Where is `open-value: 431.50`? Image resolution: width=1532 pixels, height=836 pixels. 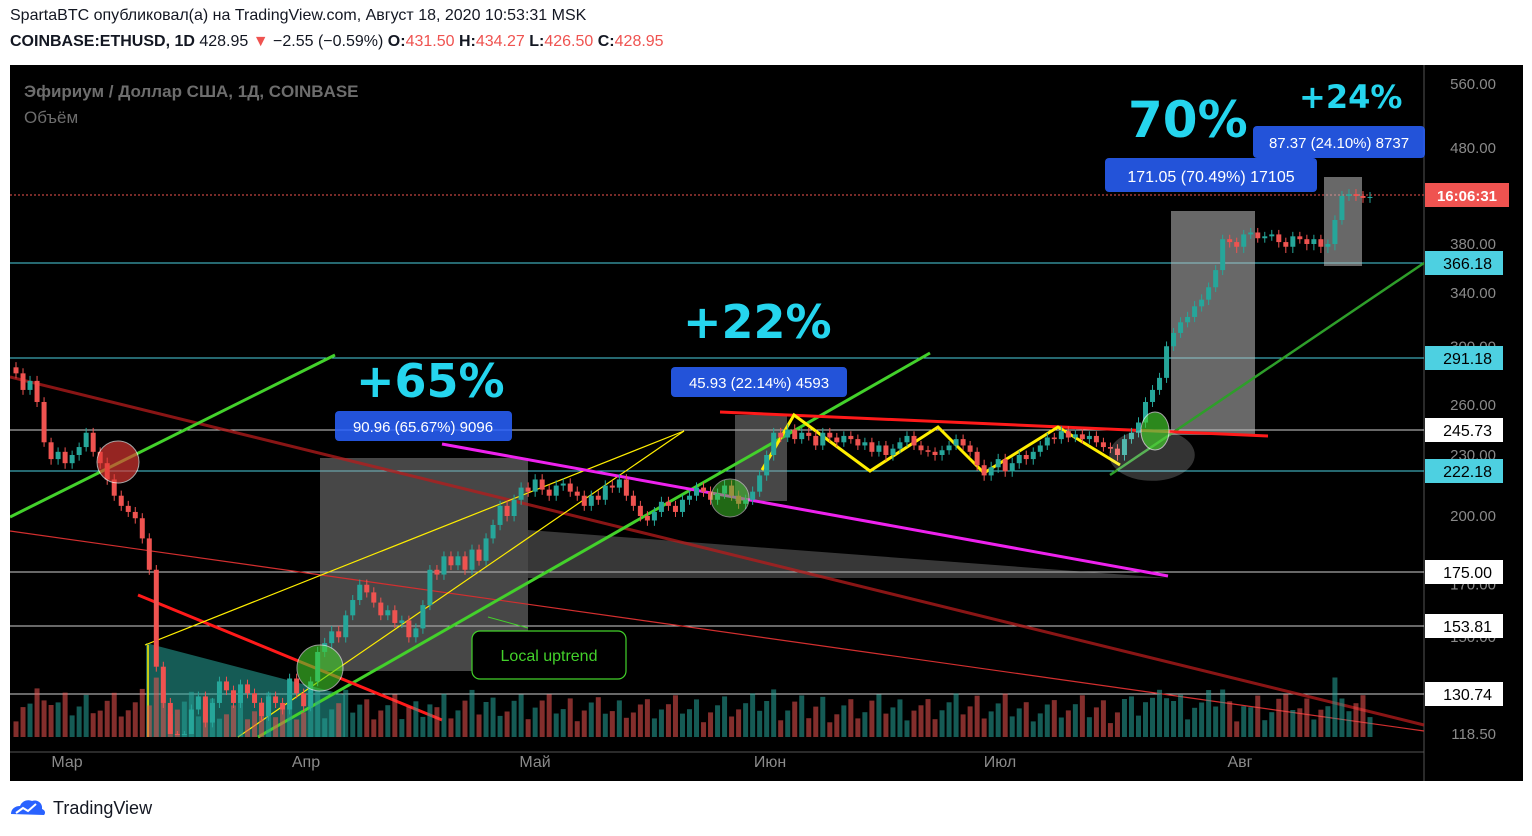
open-value: 431.50 is located at coordinates (430, 41).